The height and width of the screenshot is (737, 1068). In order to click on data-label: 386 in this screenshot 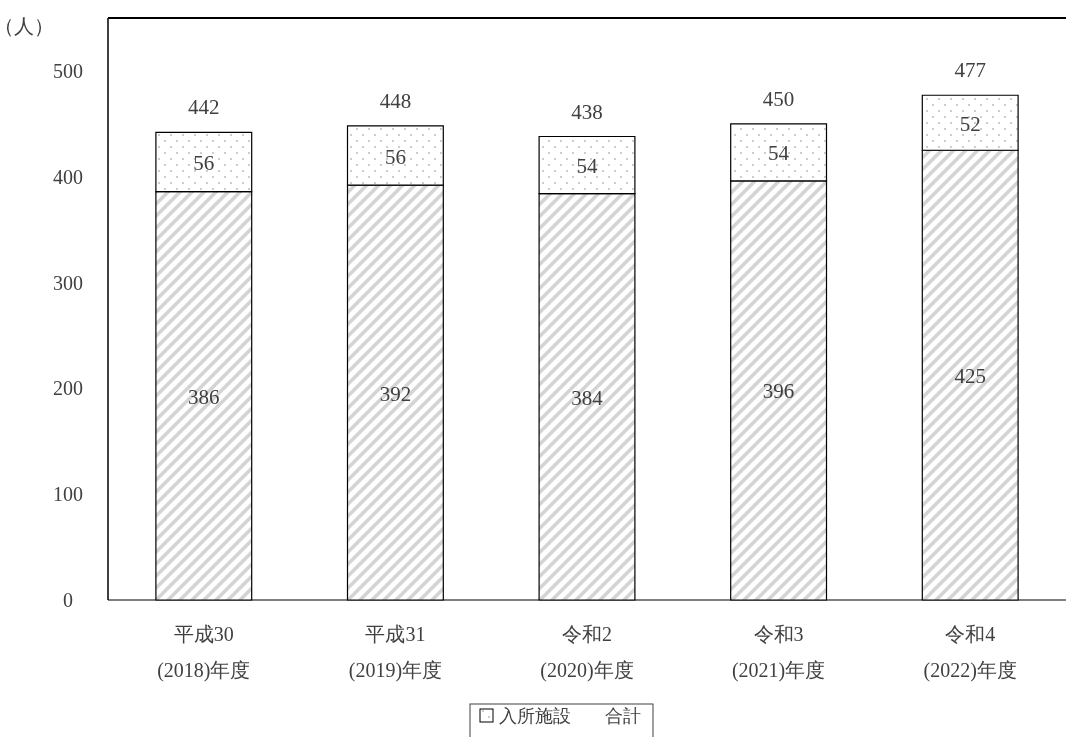, I will do `click(204, 396)`.